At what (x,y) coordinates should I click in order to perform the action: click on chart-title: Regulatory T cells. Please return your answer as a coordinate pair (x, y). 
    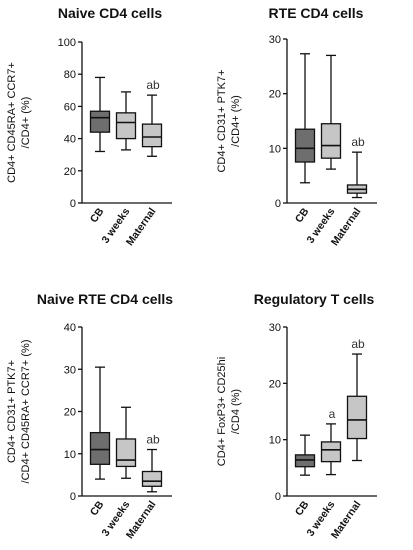
    Looking at the image, I should click on (314, 299).